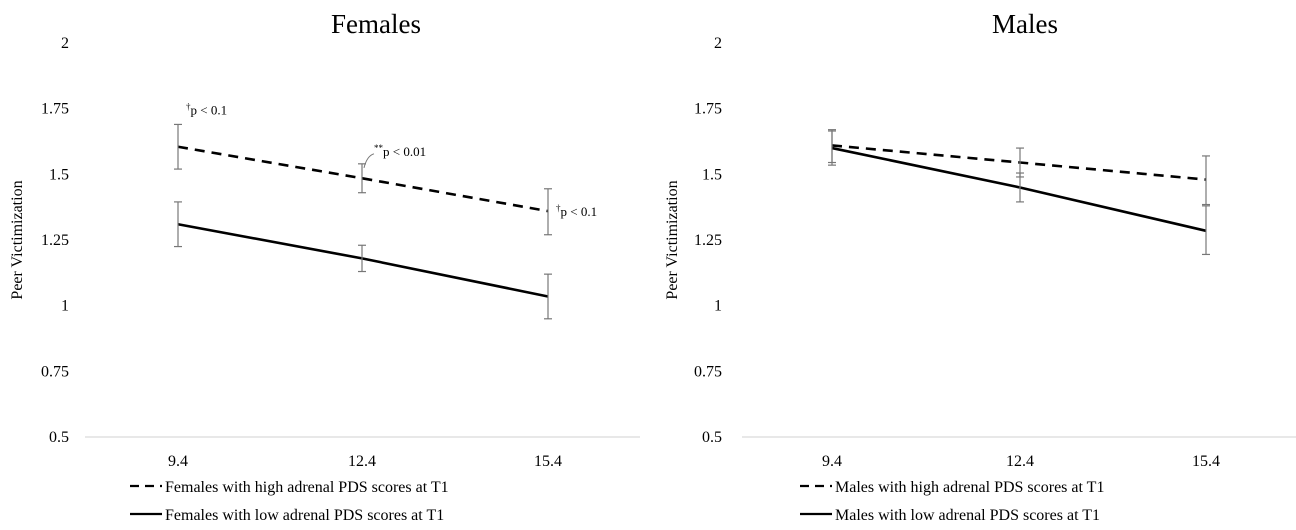  What do you see at coordinates (967, 515) in the screenshot?
I see `legend-label: Males with low adrenal PDS scores at T1` at bounding box center [967, 515].